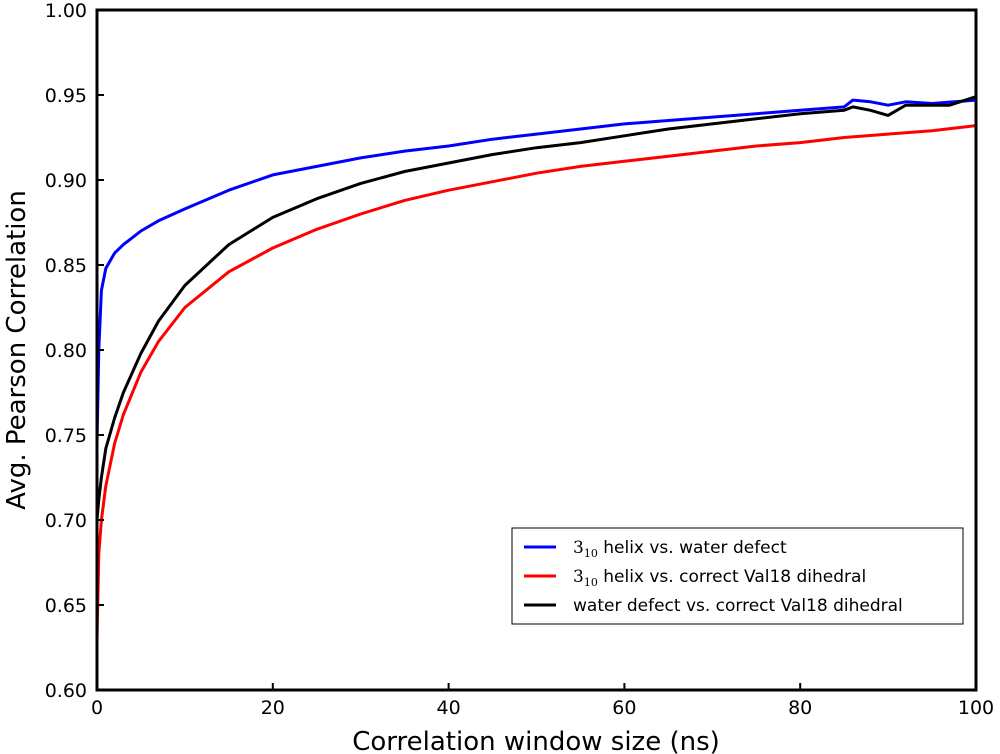  I want to click on legend-entry-1-main: 3, so click(578, 577).